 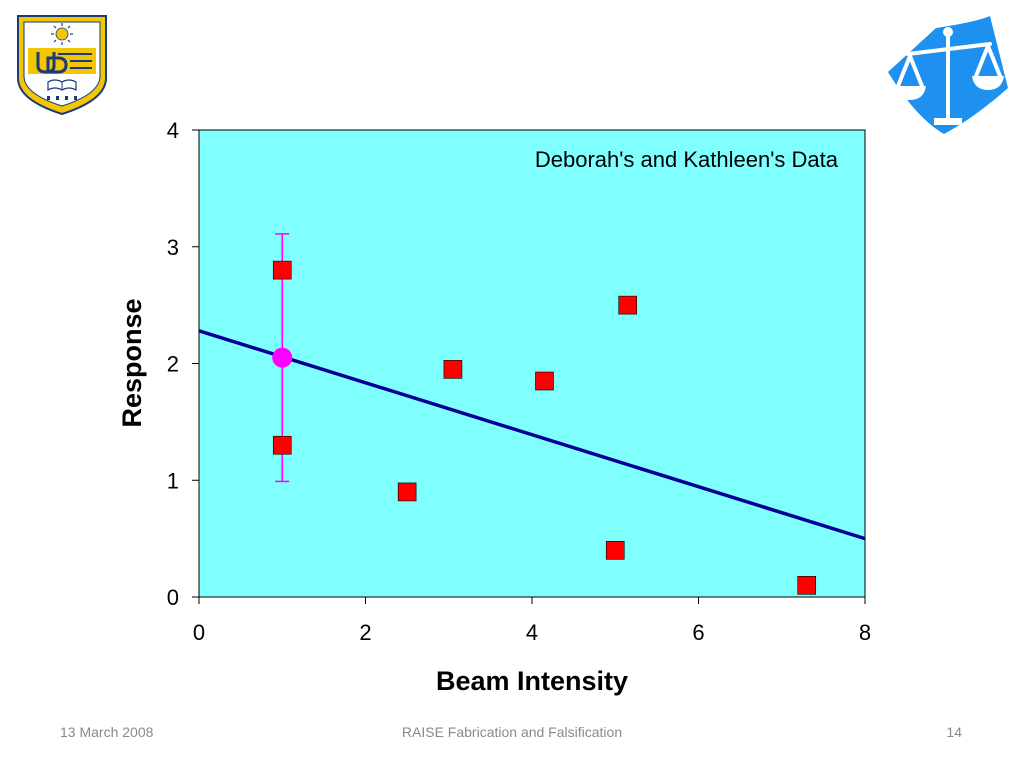 I want to click on scales-of-justice-logo, so click(x=948, y=75).